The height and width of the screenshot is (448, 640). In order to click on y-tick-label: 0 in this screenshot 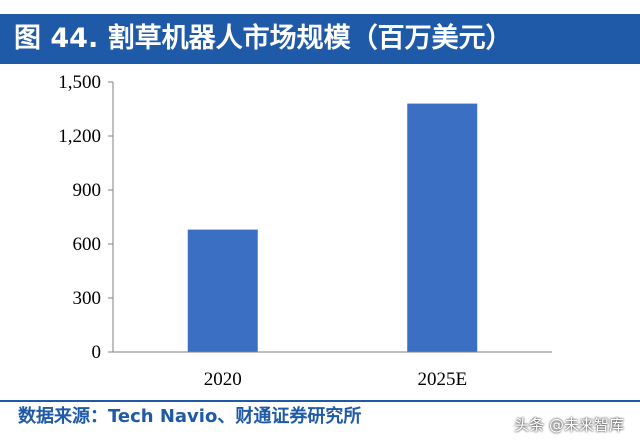, I will do `click(97, 352)`.